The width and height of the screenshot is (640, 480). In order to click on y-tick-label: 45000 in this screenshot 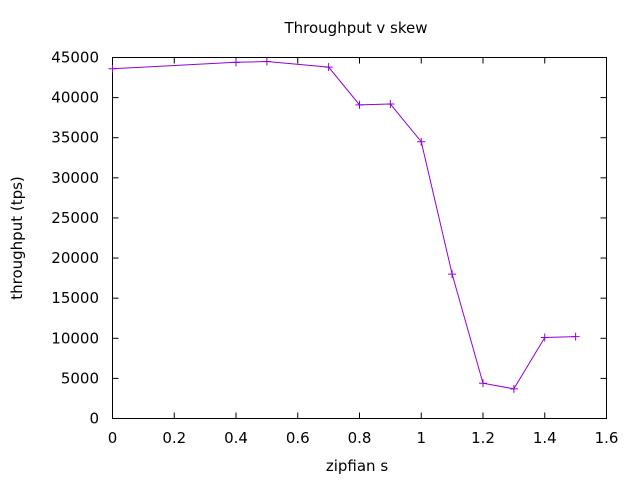, I will do `click(75, 58)`.